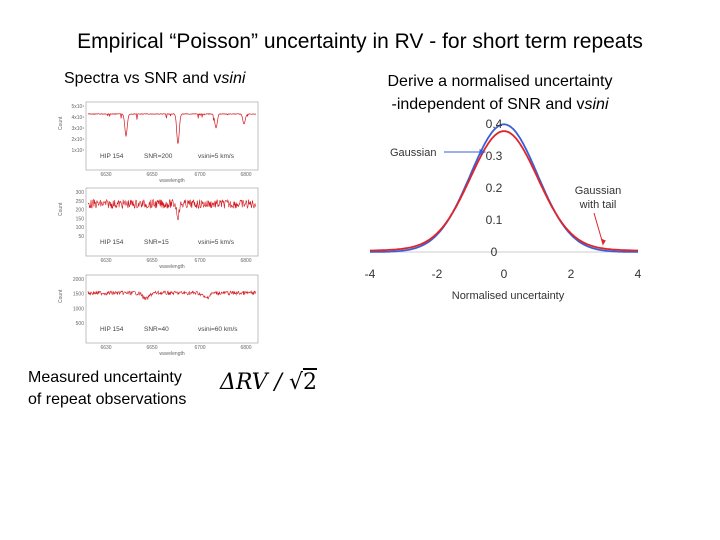 The width and height of the screenshot is (720, 540). I want to click on annotation-tail-arrowhead, so click(603, 242).